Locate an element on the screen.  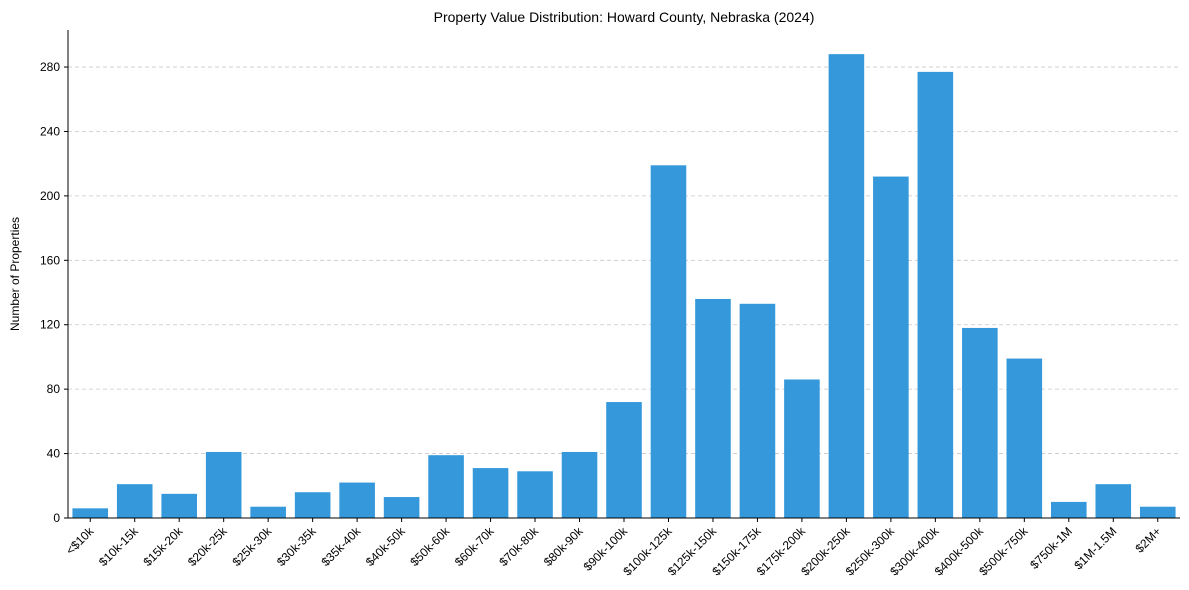
y-tick-label: 160 is located at coordinates (50, 260).